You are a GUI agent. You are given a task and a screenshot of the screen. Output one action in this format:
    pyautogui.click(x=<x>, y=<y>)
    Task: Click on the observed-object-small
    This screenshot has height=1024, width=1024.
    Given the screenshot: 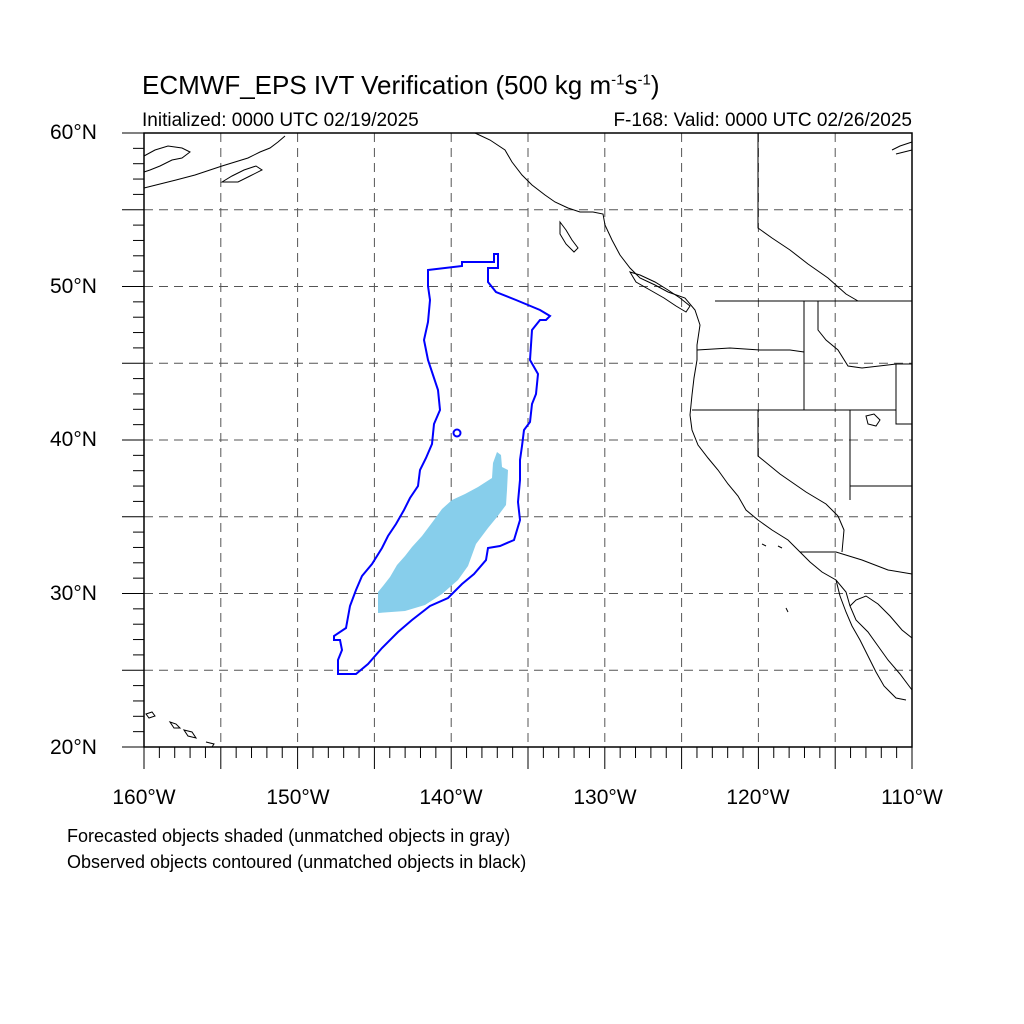 What is the action you would take?
    pyautogui.click(x=457, y=433)
    